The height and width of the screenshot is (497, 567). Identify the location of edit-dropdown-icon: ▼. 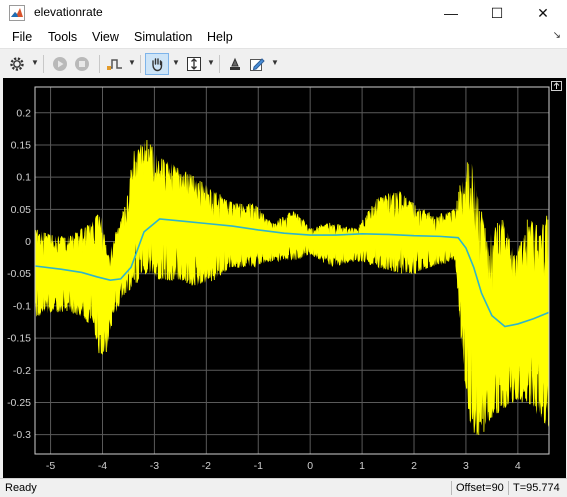
(275, 62).